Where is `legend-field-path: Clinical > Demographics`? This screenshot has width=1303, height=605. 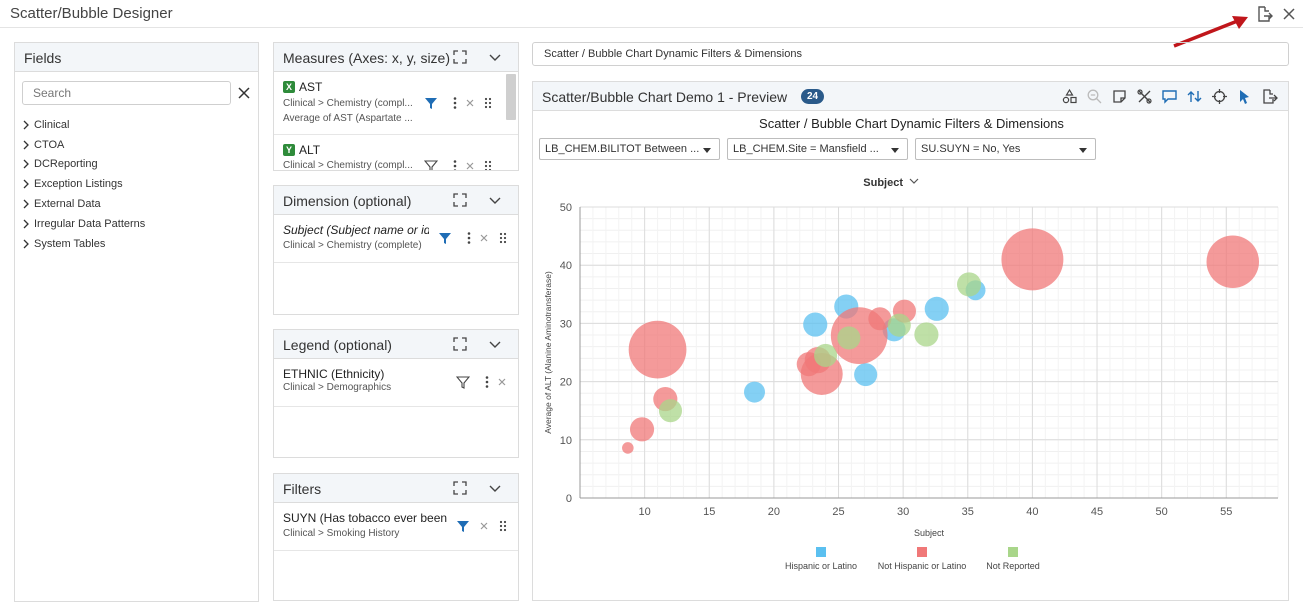 legend-field-path: Clinical > Demographics is located at coordinates (337, 387).